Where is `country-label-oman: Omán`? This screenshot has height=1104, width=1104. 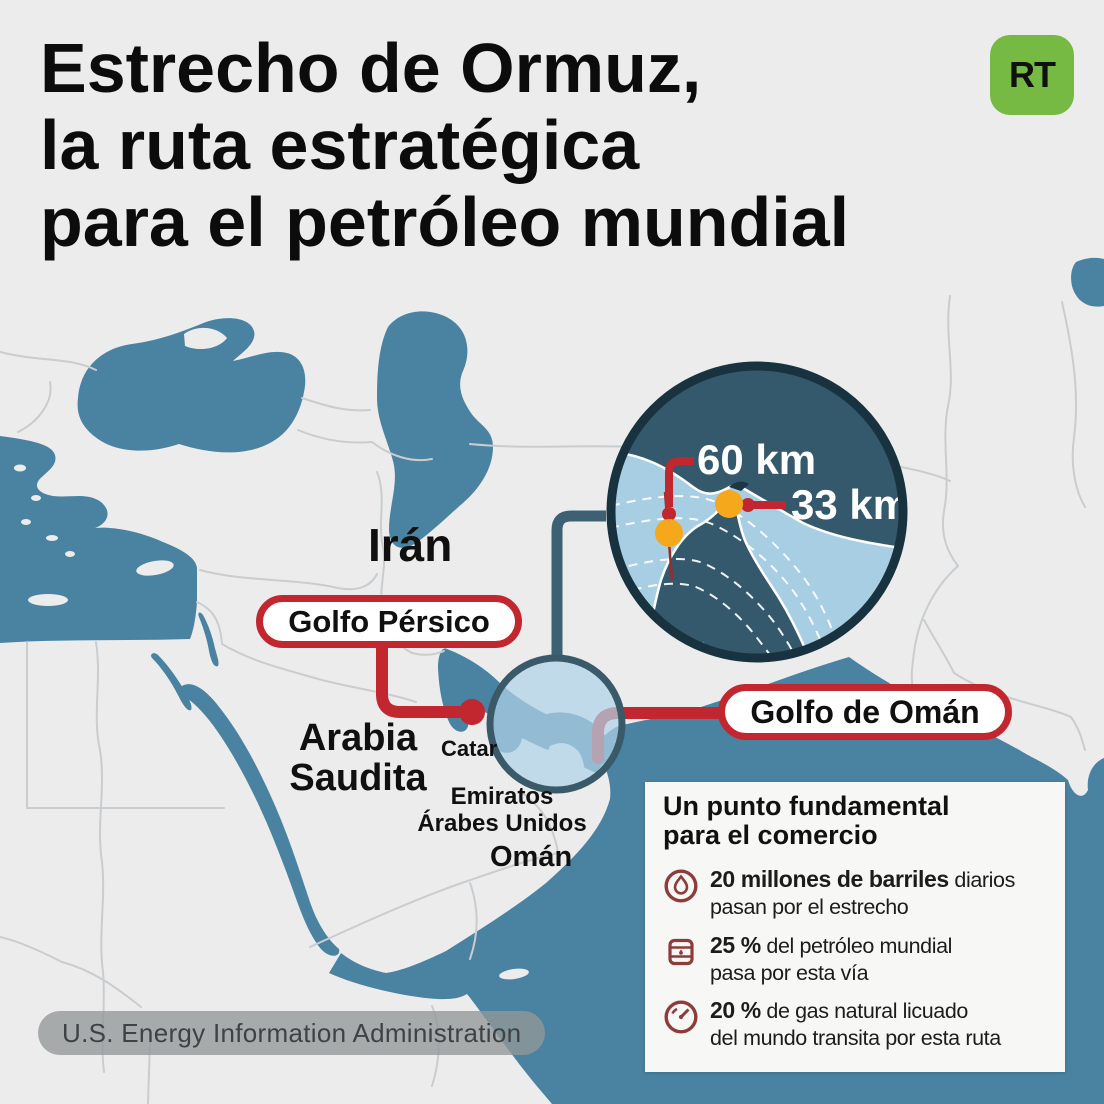
country-label-oman: Omán is located at coordinates (531, 857).